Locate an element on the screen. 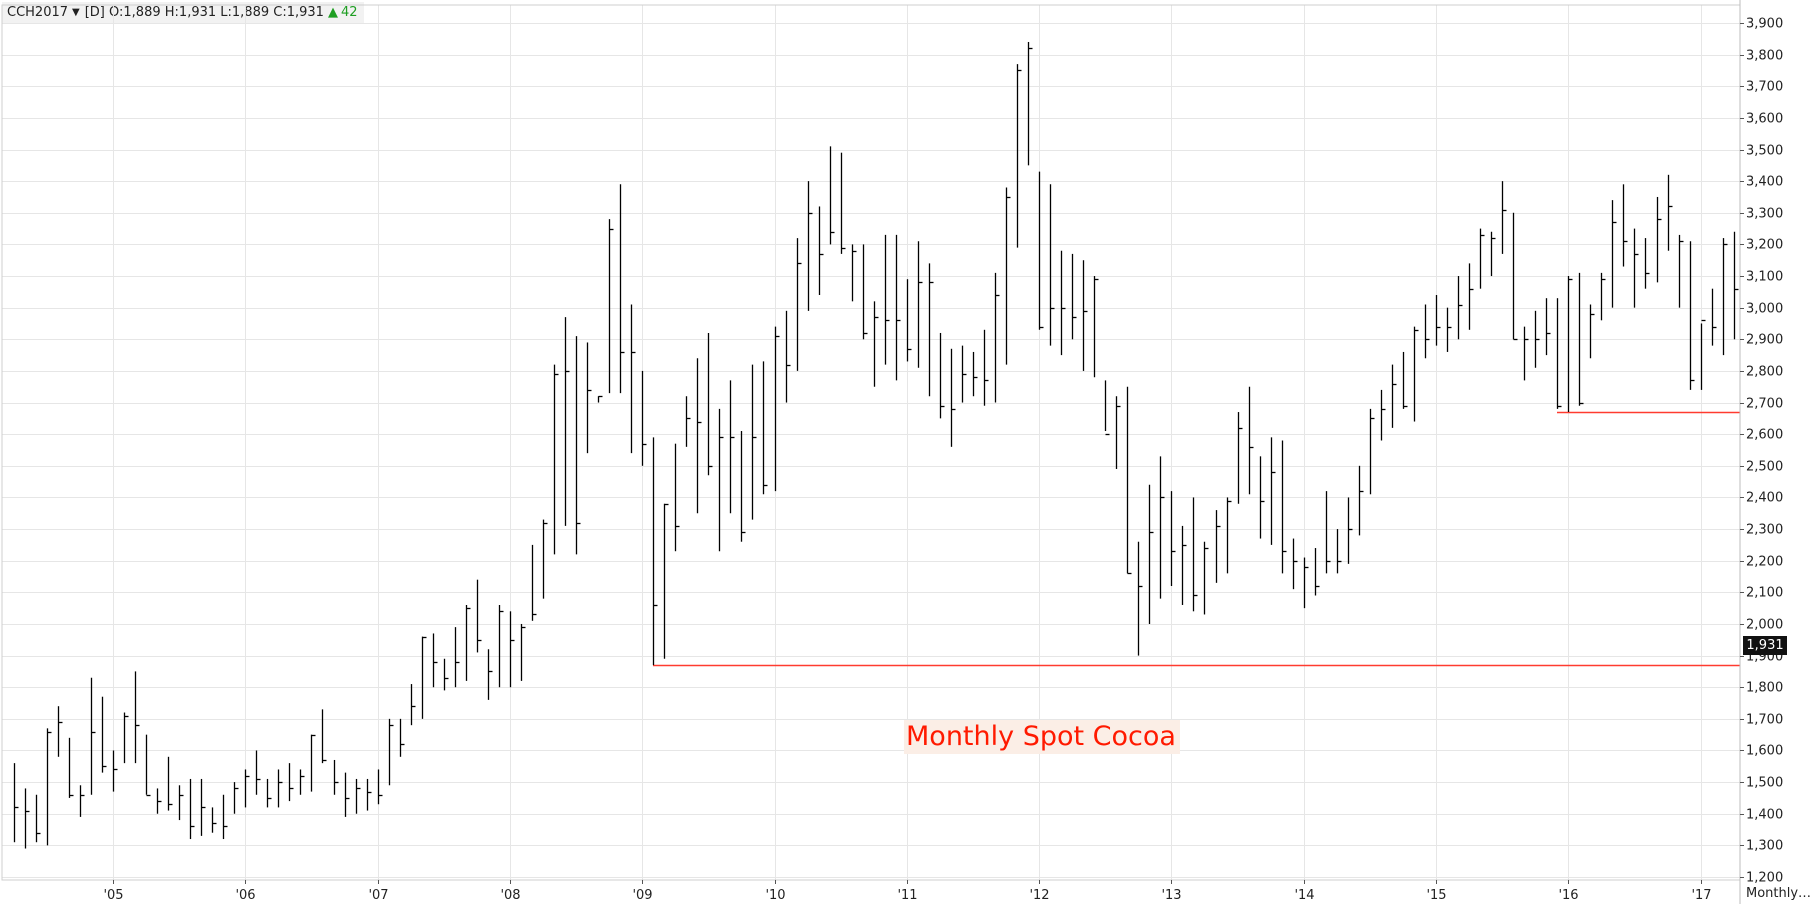 The width and height of the screenshot is (1817, 904). x-tick-label: '05 is located at coordinates (113, 895).